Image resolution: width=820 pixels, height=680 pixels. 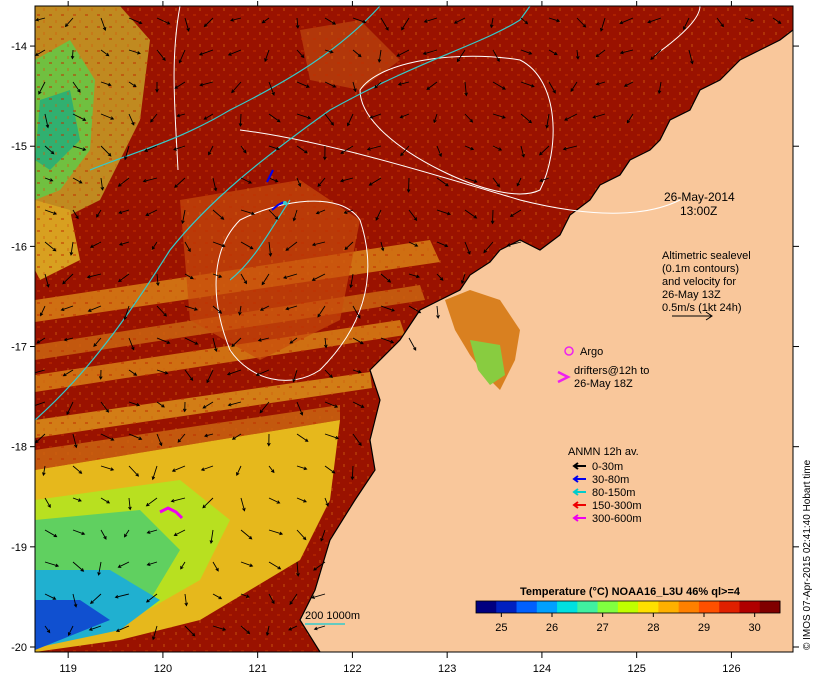 I want to click on lon-tick-label: 119, so click(x=68, y=669).